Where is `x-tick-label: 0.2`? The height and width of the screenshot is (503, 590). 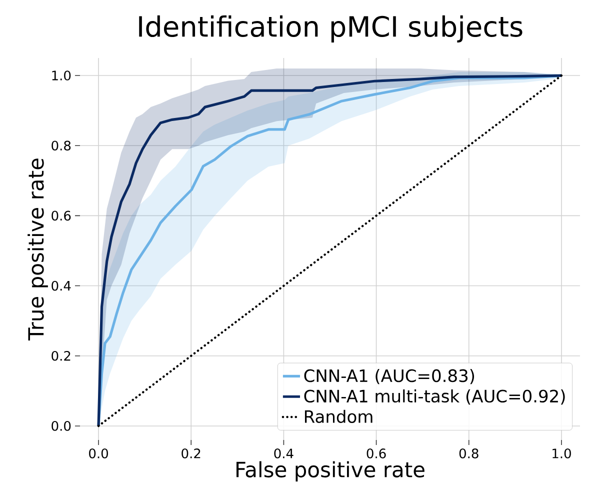
x-tick-label: 0.2 is located at coordinates (191, 453).